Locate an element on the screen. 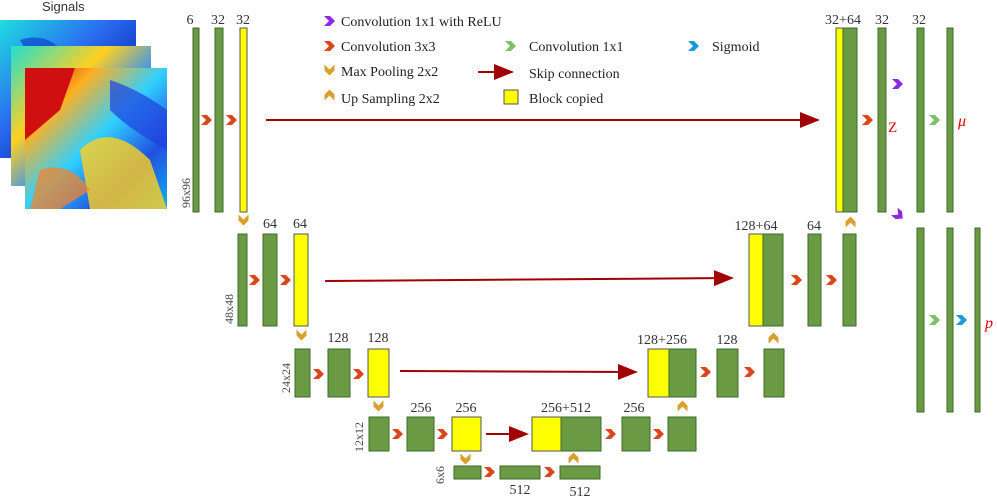 This screenshot has height=496, width=997. legend-conv1x1-relu: Convolution 1x1 with ReLU is located at coordinates (421, 22).